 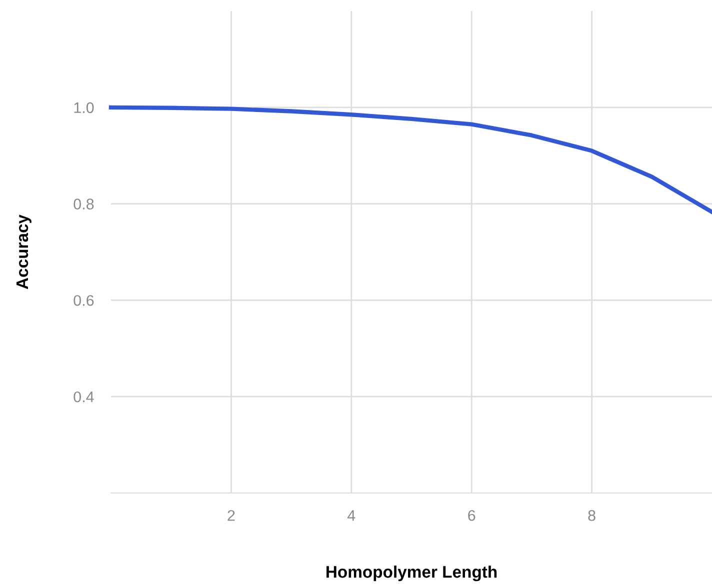 I want to click on x-axis-title: Homopolymer Length, so click(x=411, y=574).